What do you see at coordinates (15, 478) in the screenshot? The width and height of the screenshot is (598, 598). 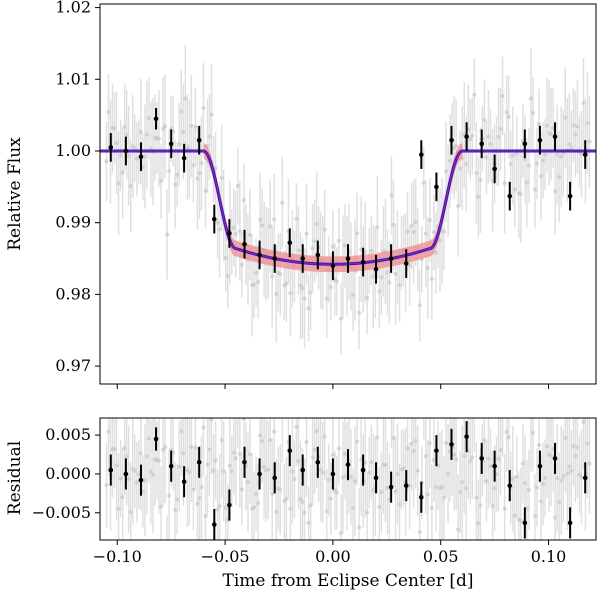 I see `bottom-y-axis-label: Residual` at bounding box center [15, 478].